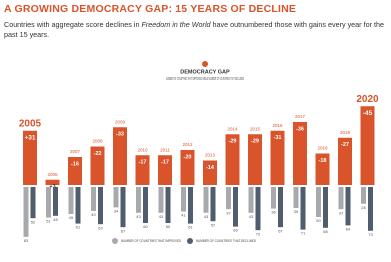 This screenshot has width=391, height=262. What do you see at coordinates (235, 230) in the screenshot?
I see `count-label: 66` at bounding box center [235, 230].